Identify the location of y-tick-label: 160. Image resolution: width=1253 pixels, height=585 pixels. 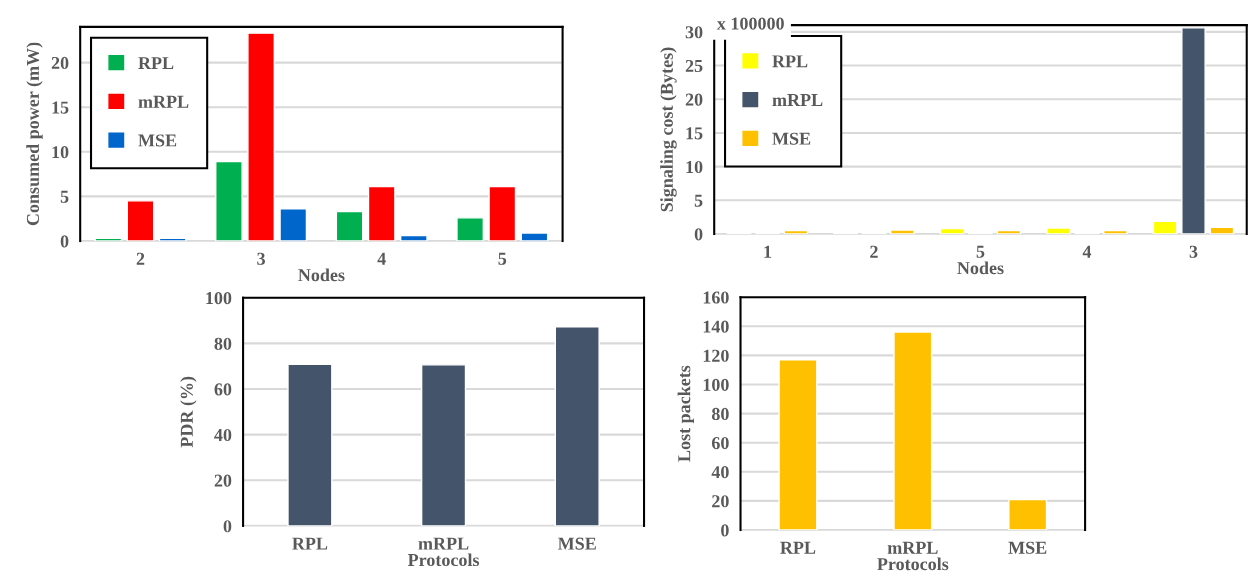
(716, 297).